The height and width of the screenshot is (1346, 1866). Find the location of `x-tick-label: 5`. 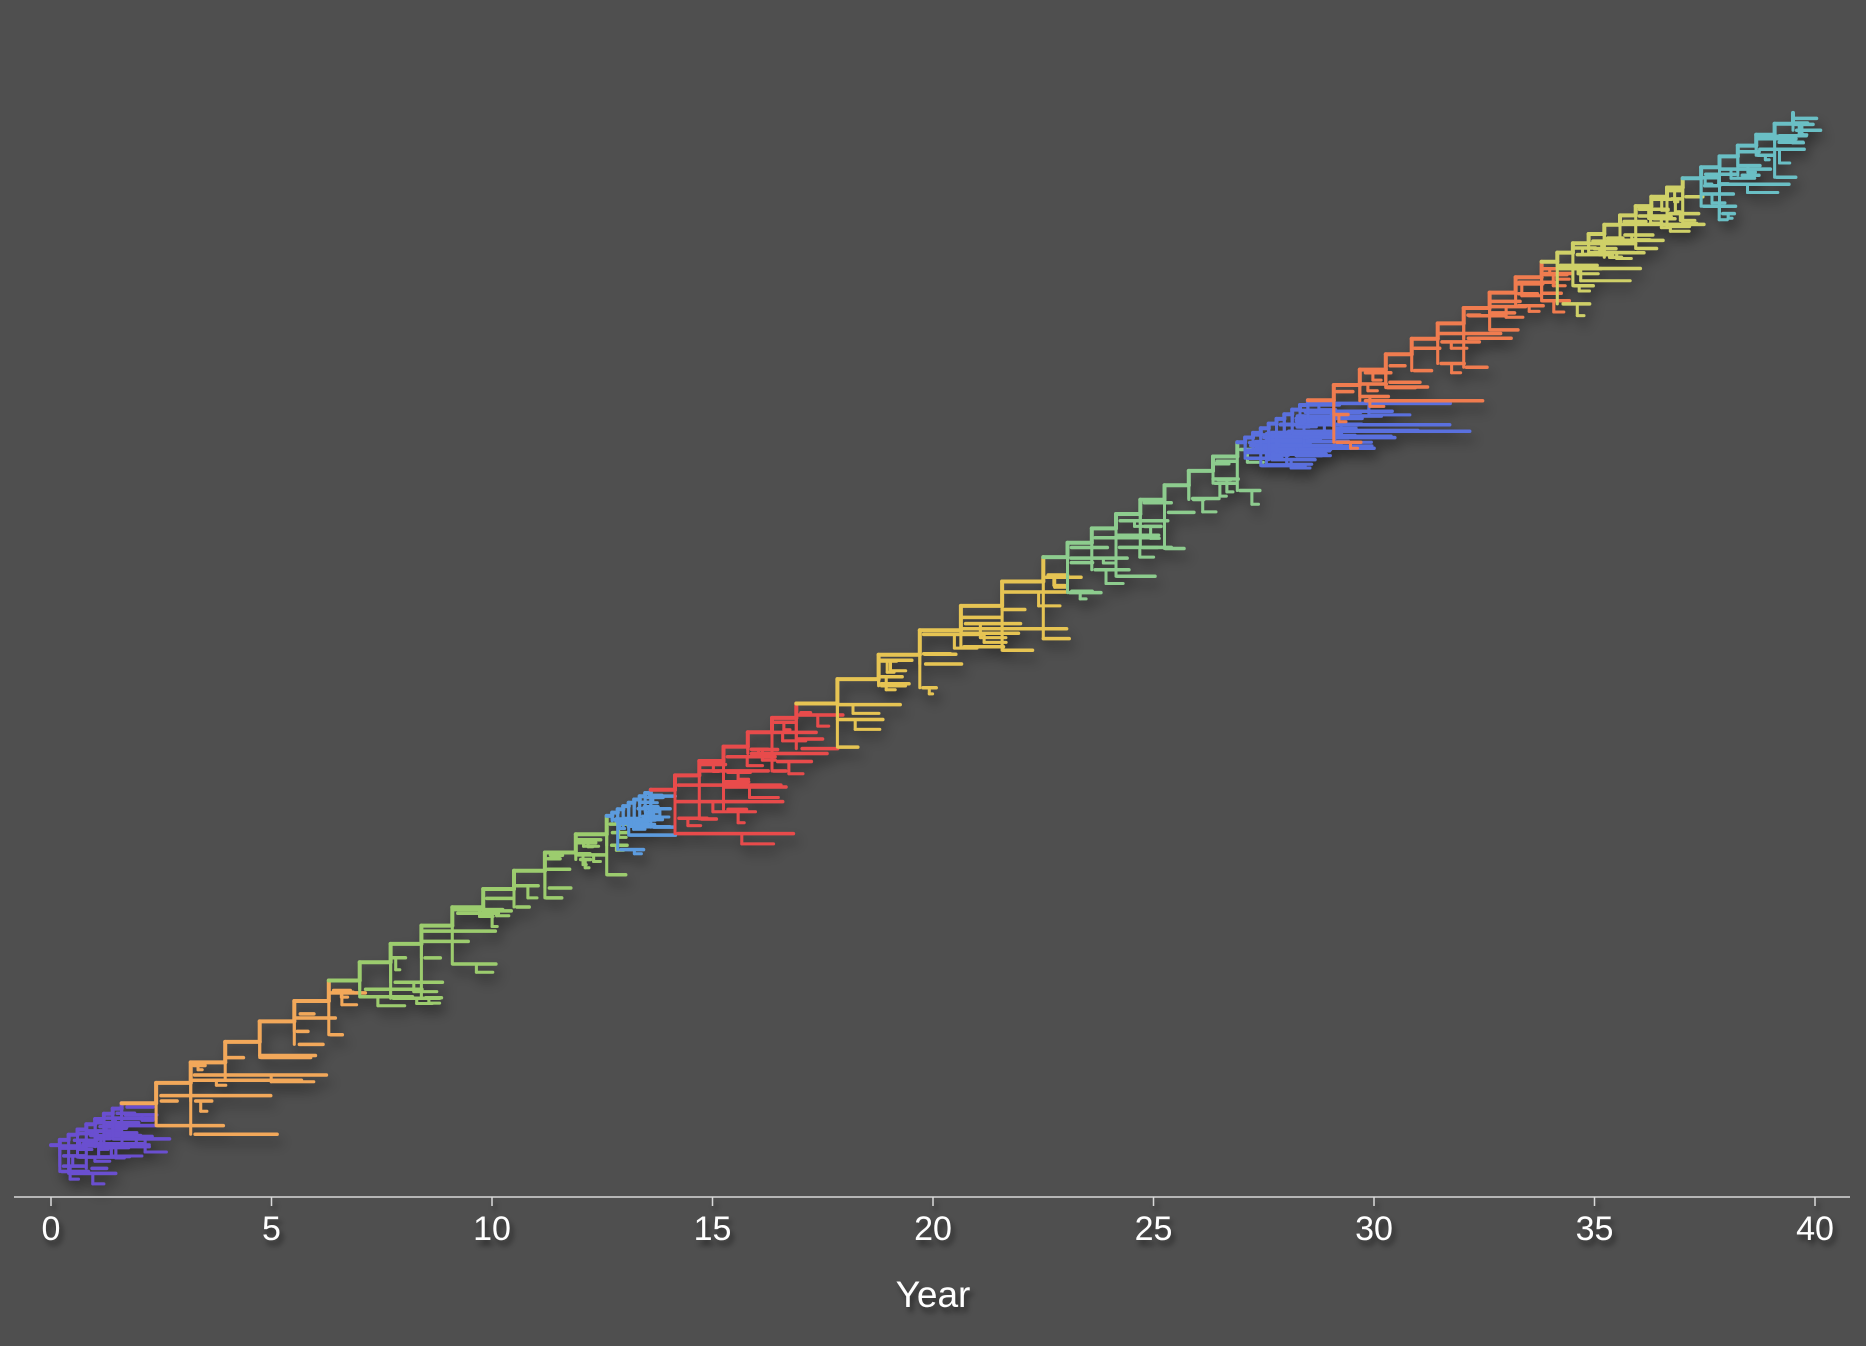

x-tick-label: 5 is located at coordinates (271, 1229).